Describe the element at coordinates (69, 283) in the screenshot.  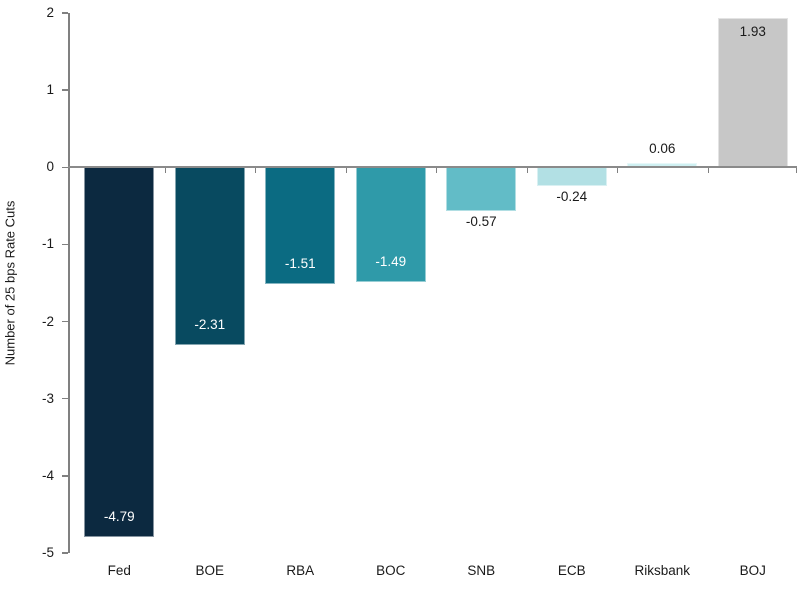
I see `y-axis-line` at that location.